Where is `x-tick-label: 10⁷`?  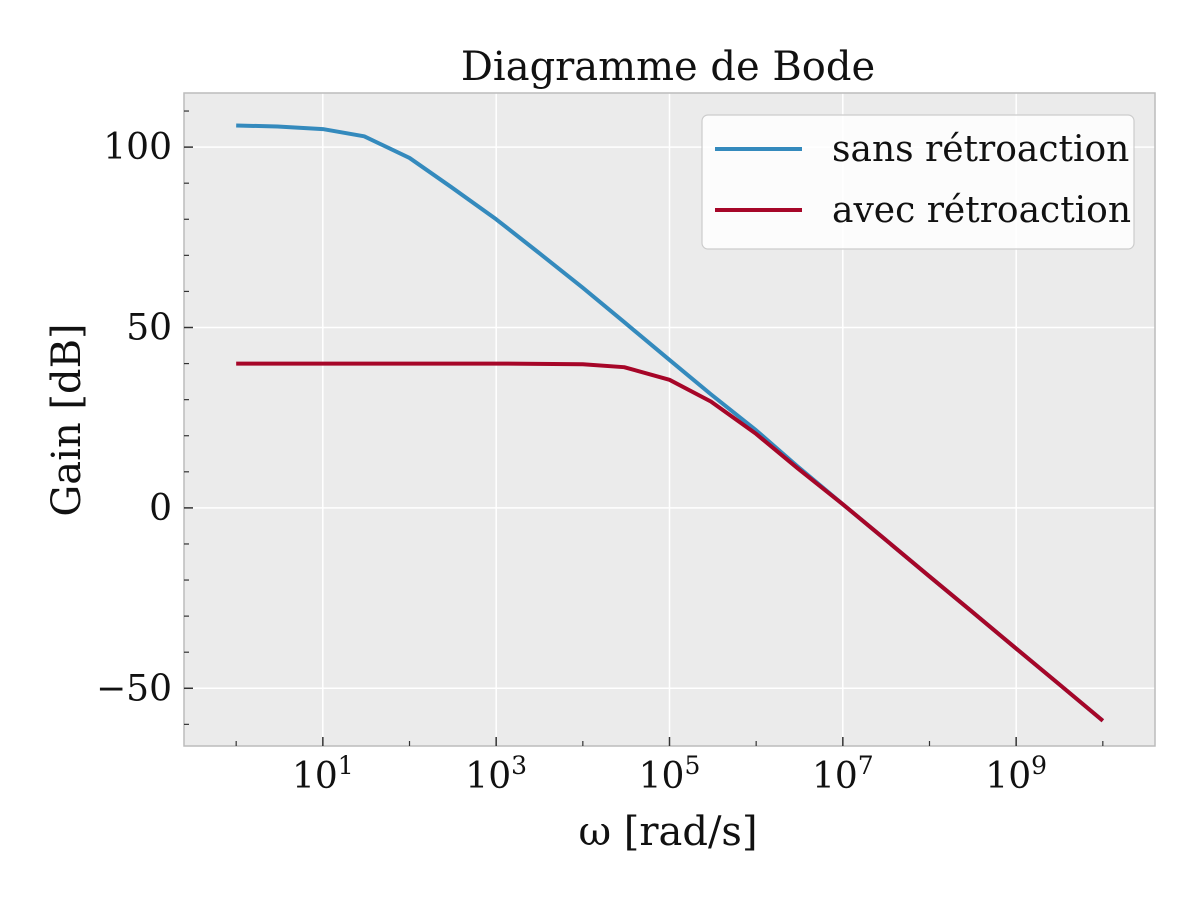 x-tick-label: 10⁷ is located at coordinates (843, 774).